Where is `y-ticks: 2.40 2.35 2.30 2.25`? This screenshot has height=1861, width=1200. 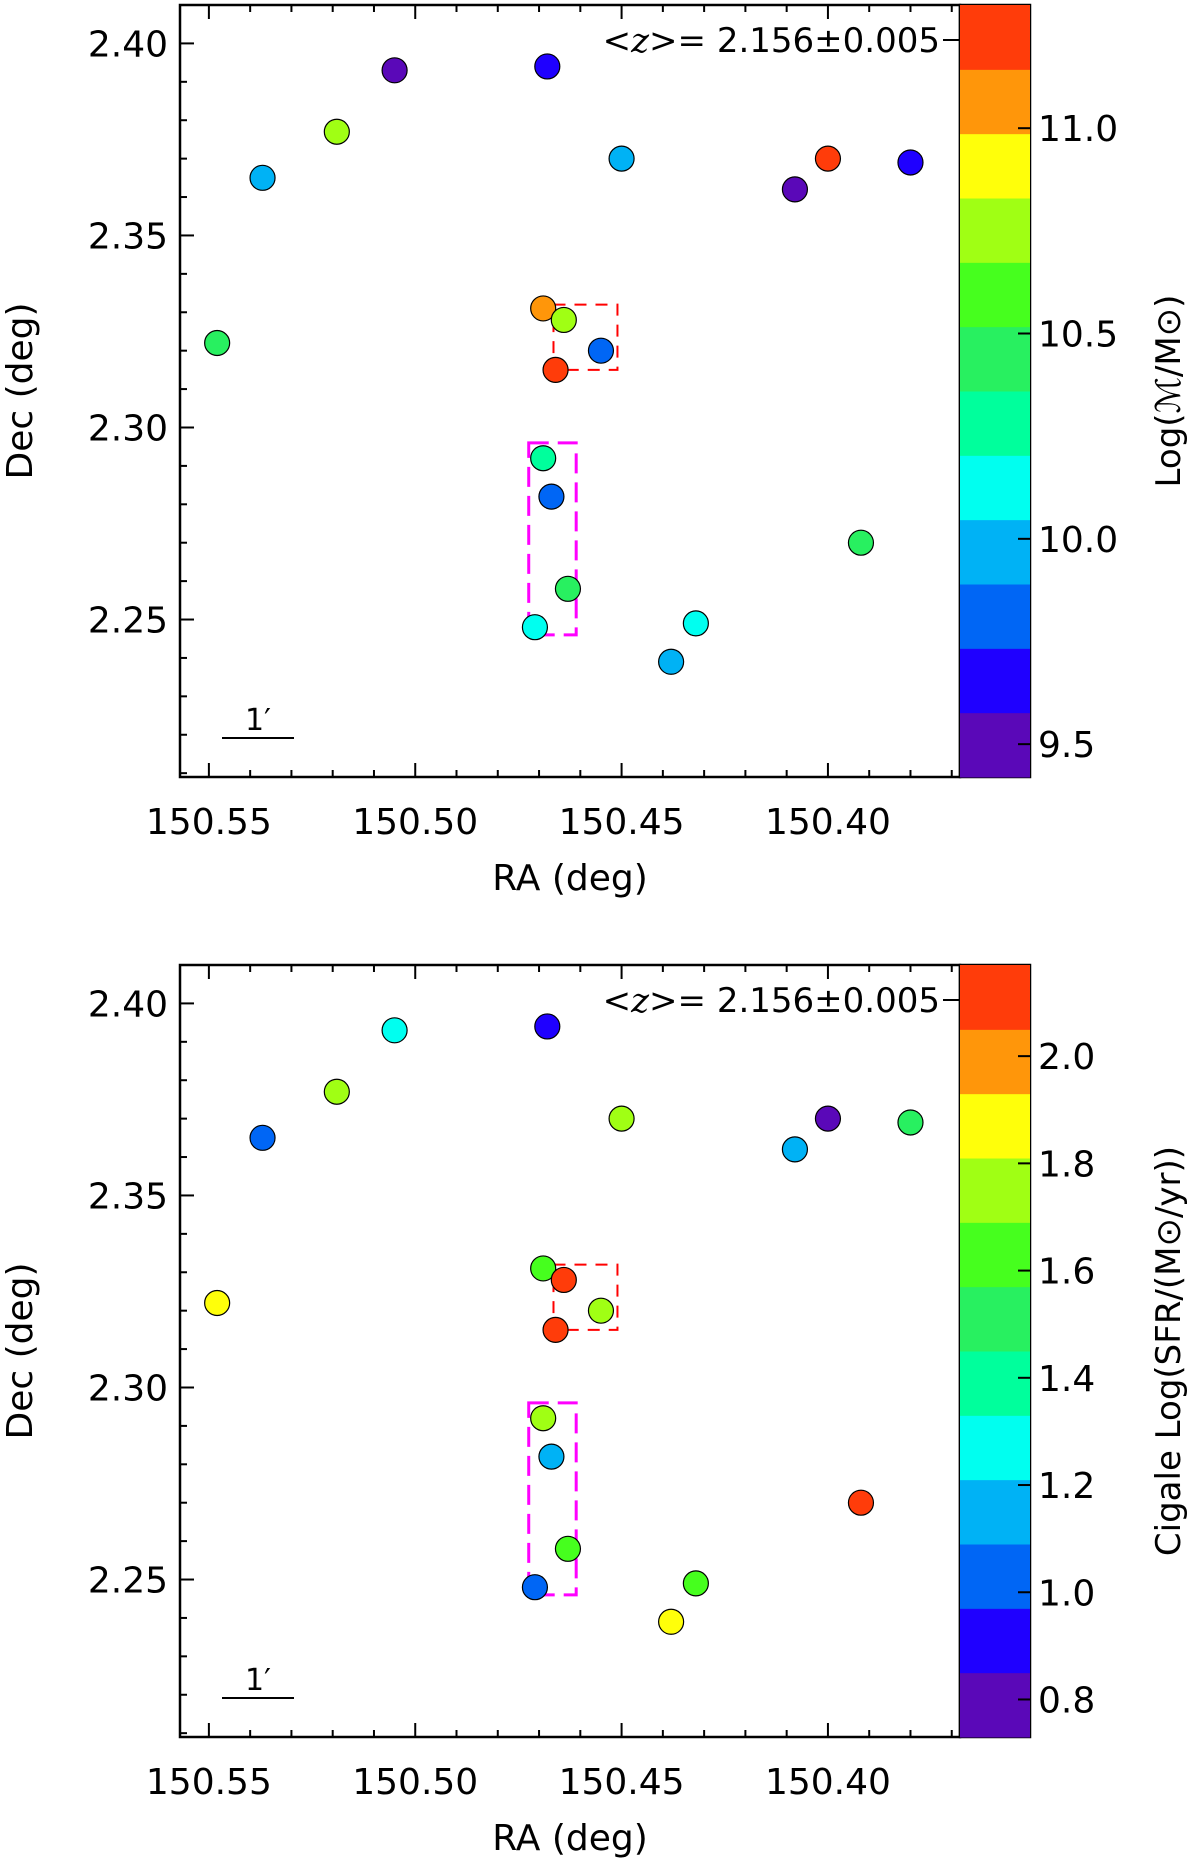
y-ticks: 2.40 2.35 2.30 2.25 is located at coordinates (141, 1349).